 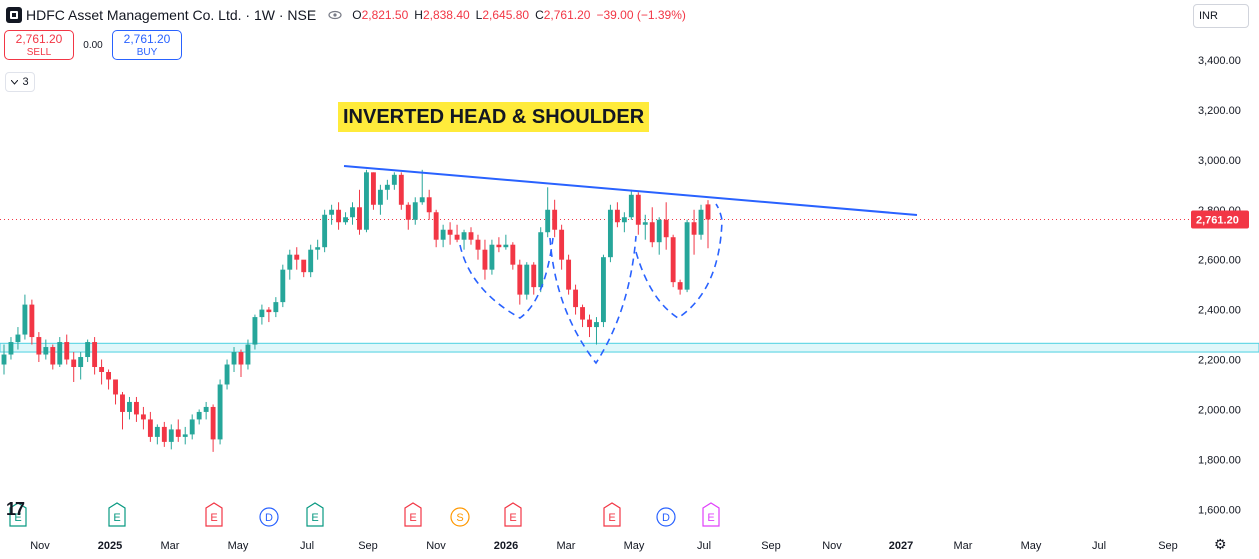 What do you see at coordinates (1219, 410) in the screenshot?
I see `price-tick-label: 2,000.00` at bounding box center [1219, 410].